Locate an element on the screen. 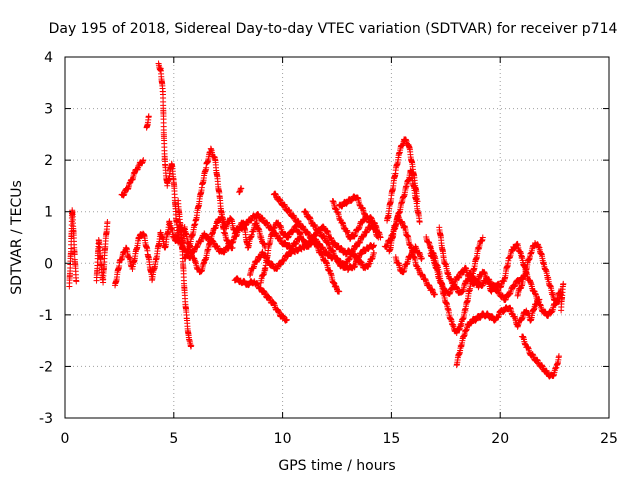  x-tick-label: 20 is located at coordinates (500, 439).